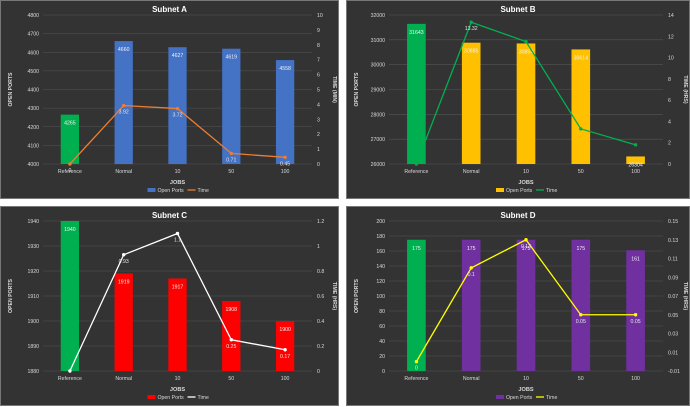 The height and width of the screenshot is (407, 690). I want to click on time-data-label: 0.45, so click(285, 164).